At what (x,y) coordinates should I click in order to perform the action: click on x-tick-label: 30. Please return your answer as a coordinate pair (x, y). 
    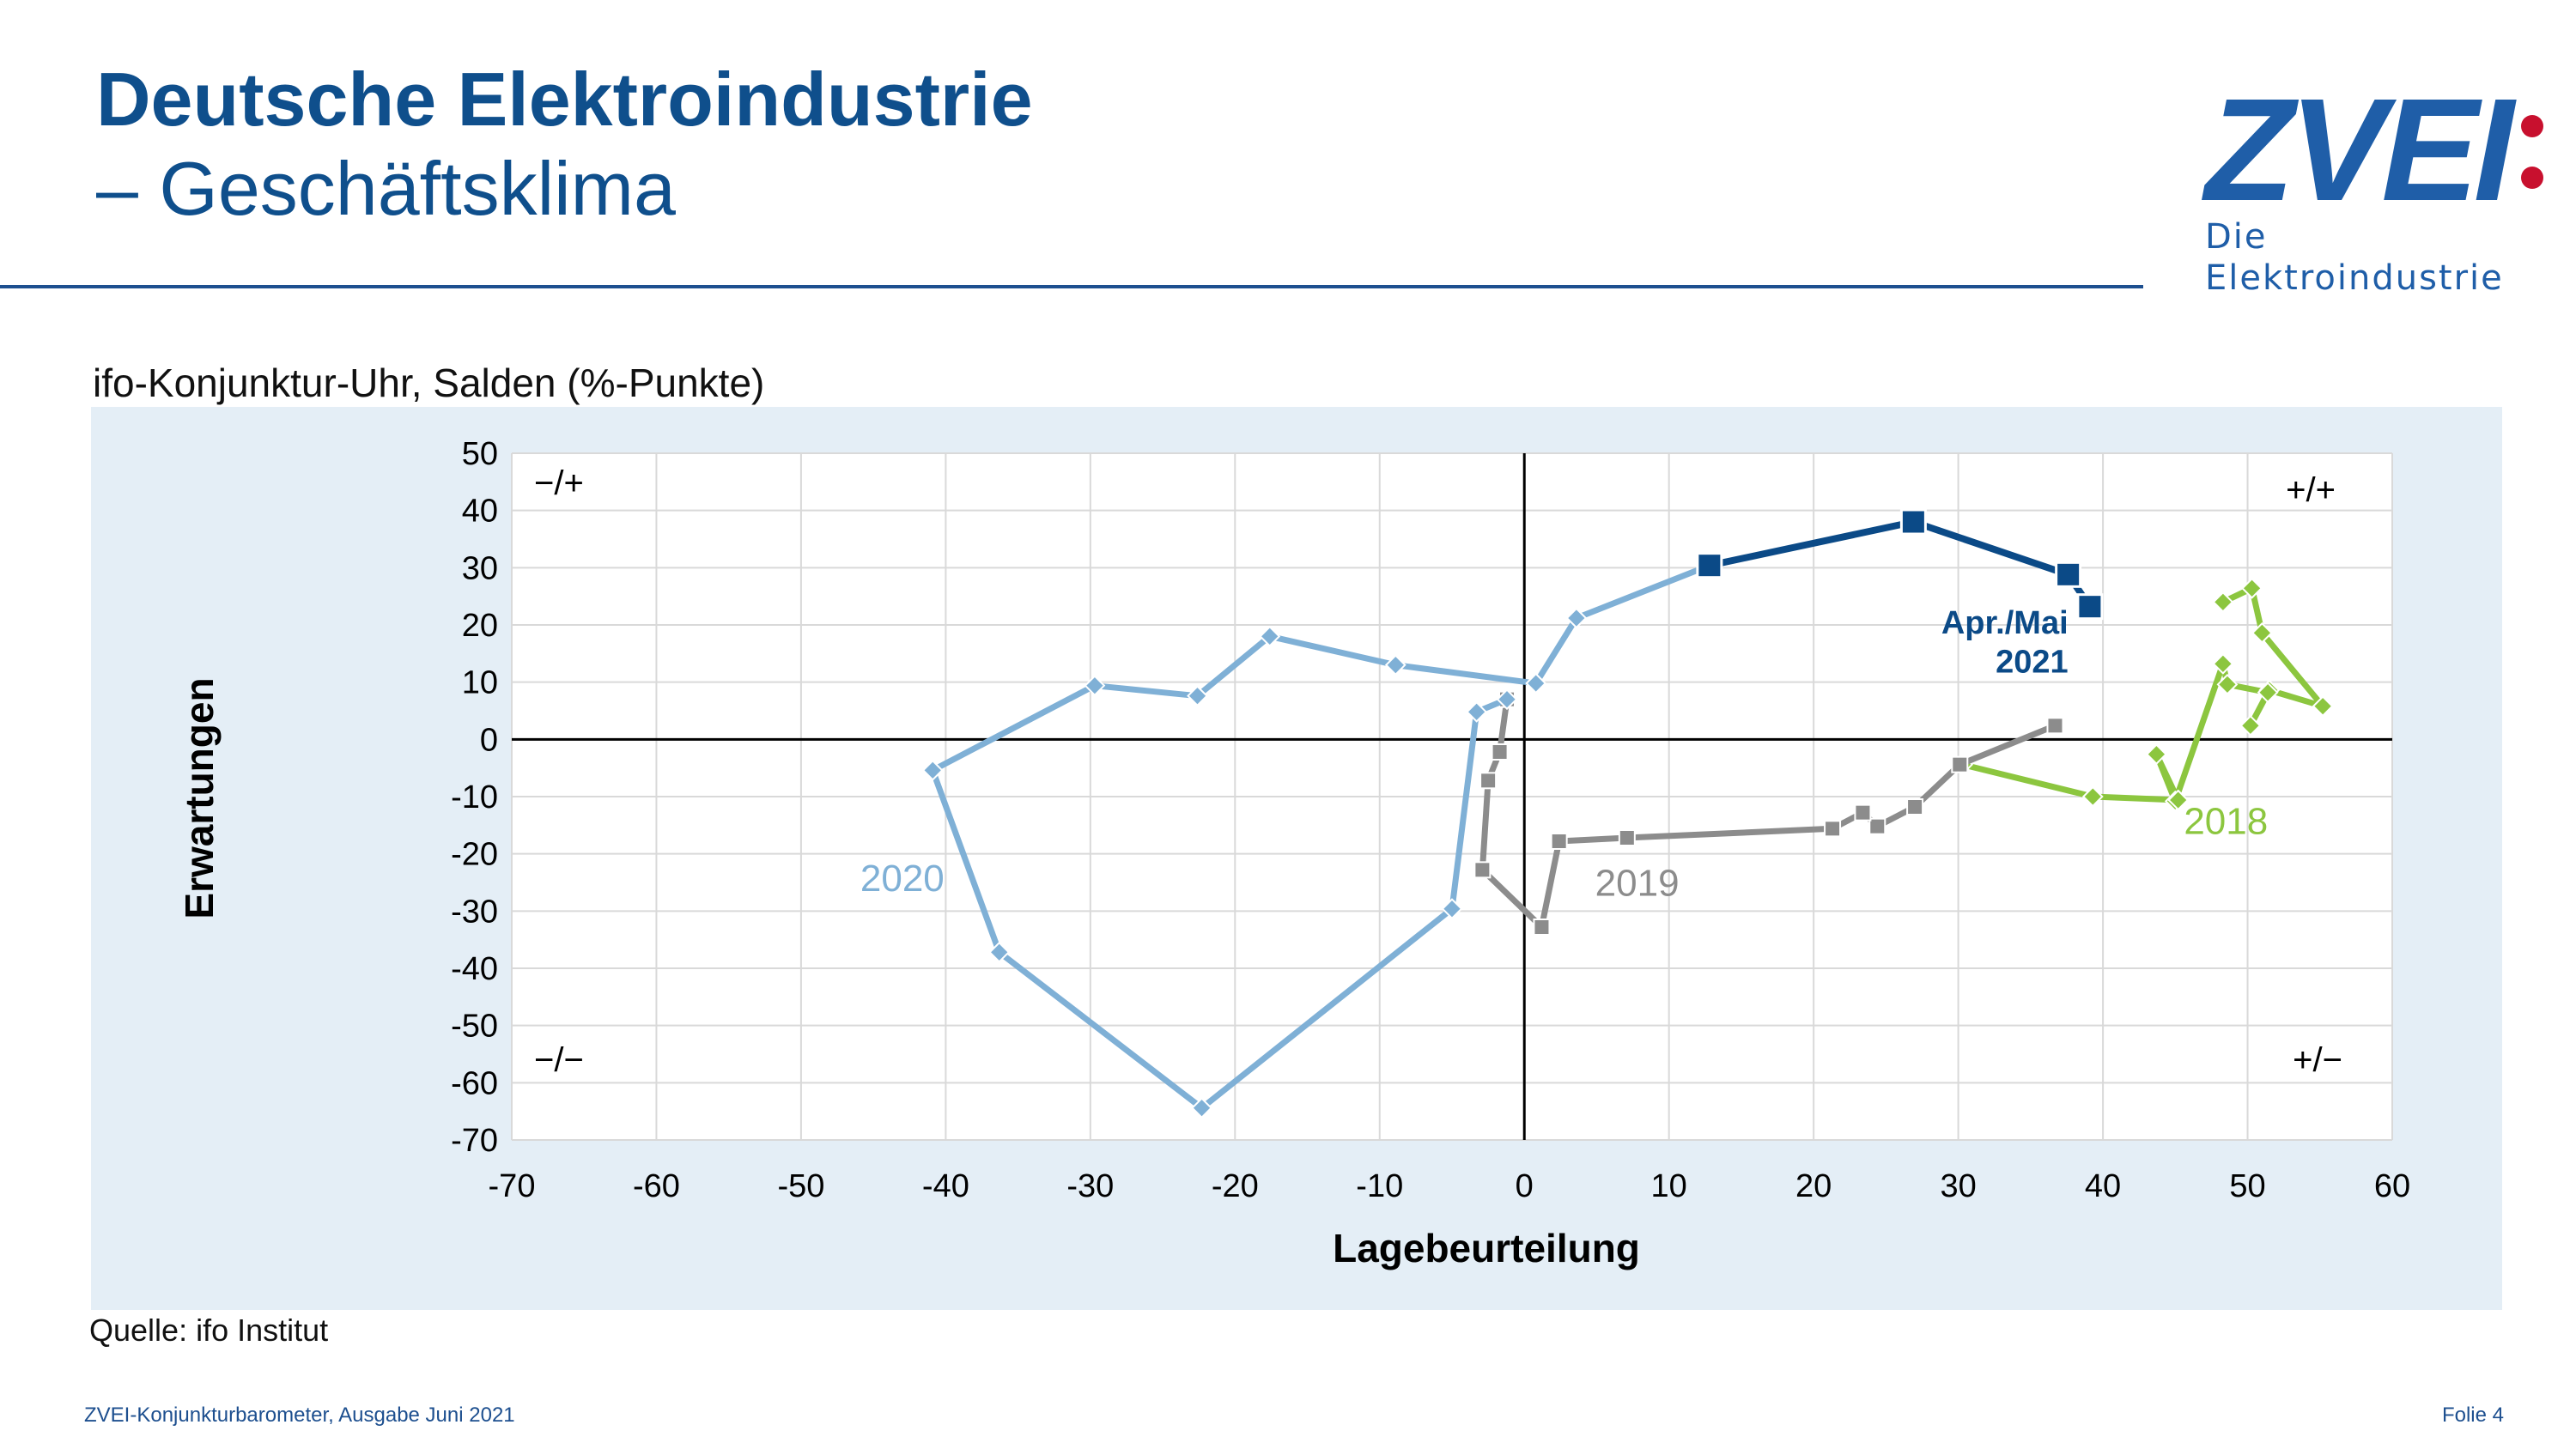
    Looking at the image, I should click on (1958, 1186).